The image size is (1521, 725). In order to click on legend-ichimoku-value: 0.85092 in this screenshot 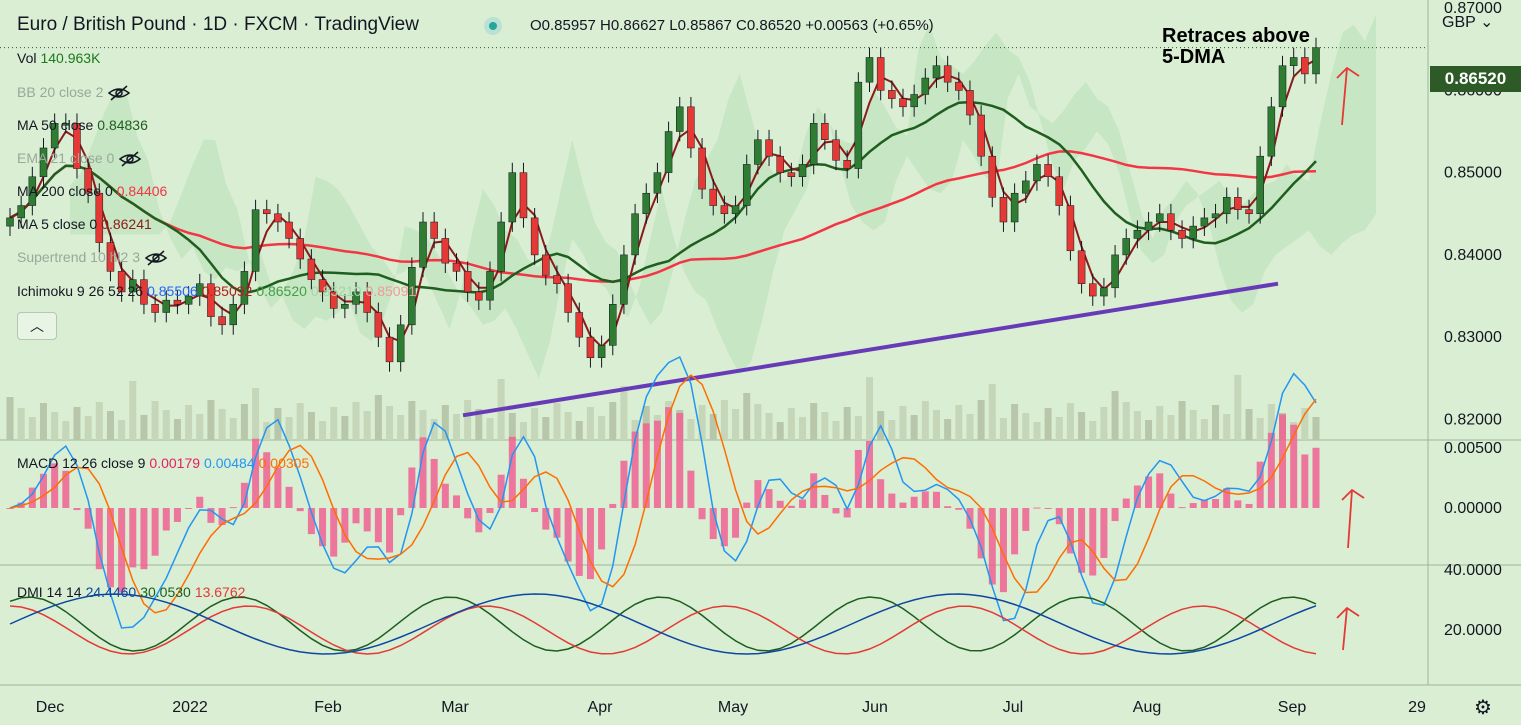, I will do `click(227, 291)`.